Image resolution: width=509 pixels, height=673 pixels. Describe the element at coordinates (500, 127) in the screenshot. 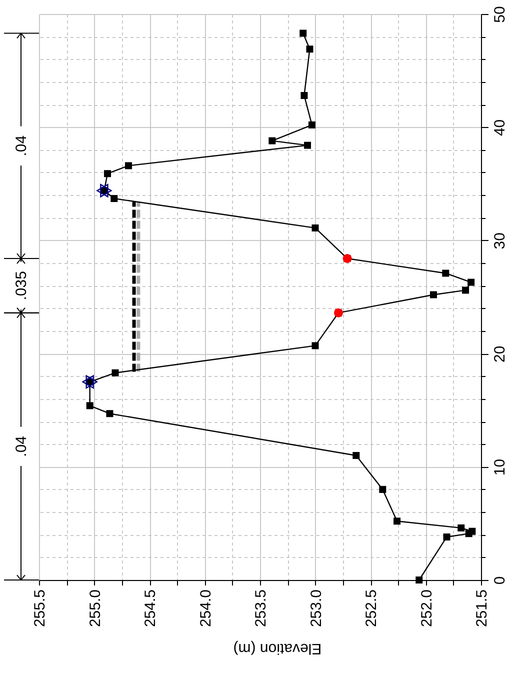

I see `y-tick-label: 40` at that location.